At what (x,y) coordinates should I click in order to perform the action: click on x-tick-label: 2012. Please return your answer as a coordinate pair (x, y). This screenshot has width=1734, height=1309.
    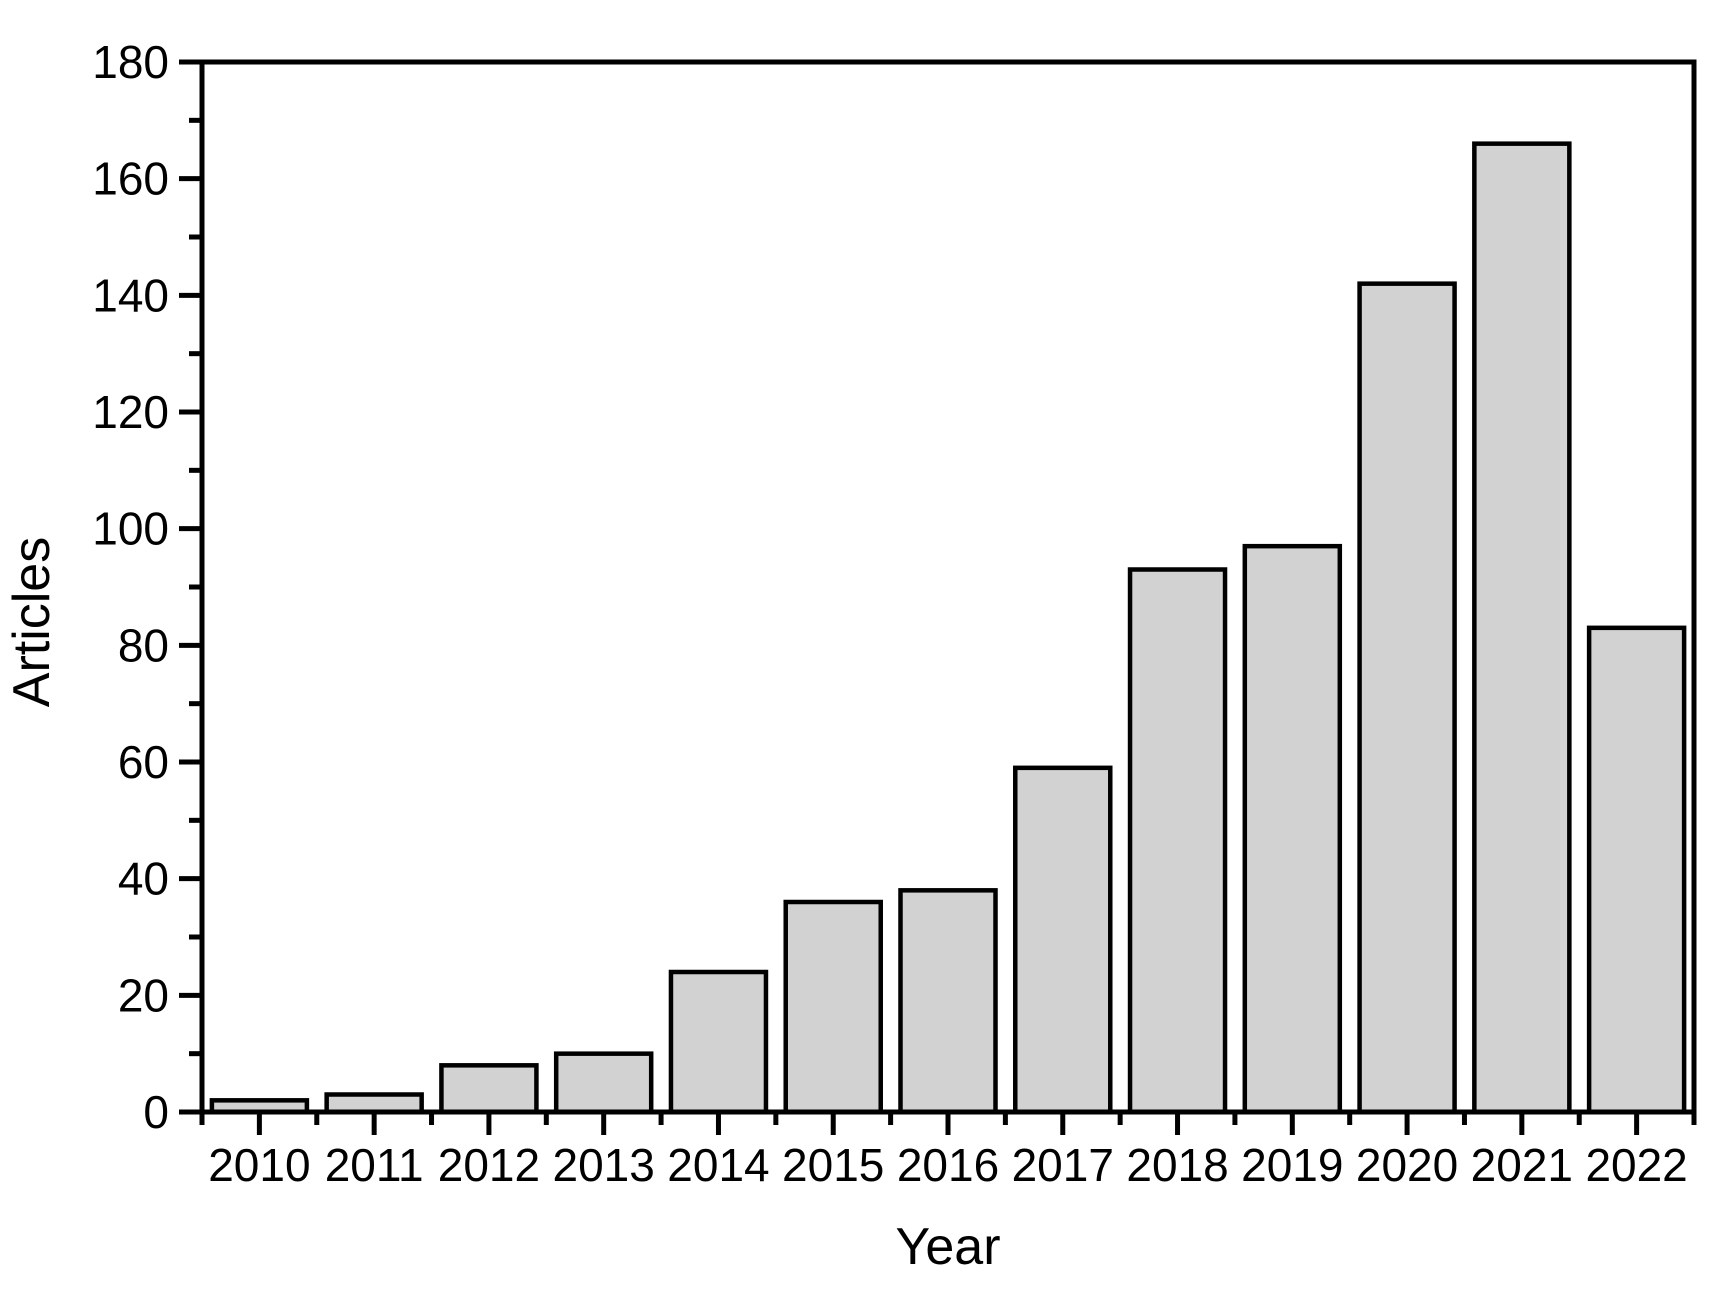
    Looking at the image, I should click on (489, 1165).